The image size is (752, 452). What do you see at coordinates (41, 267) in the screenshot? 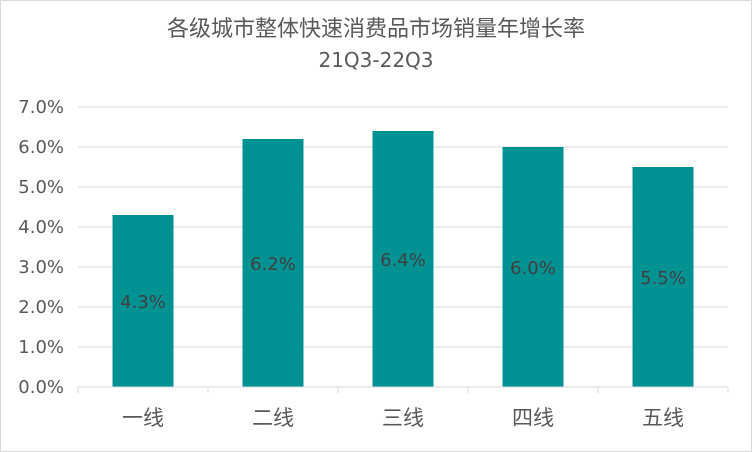
I see `y-tick-label: 3.0%` at bounding box center [41, 267].